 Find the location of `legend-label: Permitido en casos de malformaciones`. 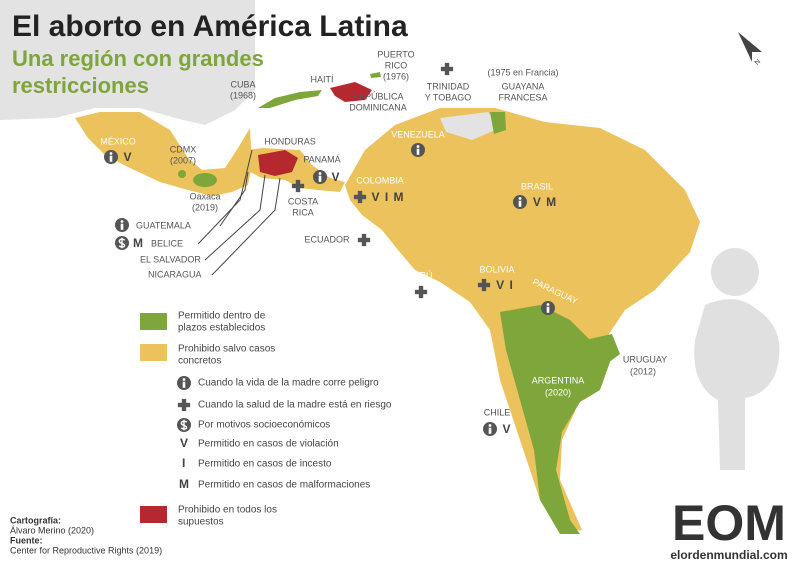

legend-label: Permitido en casos de malformaciones is located at coordinates (284, 485).